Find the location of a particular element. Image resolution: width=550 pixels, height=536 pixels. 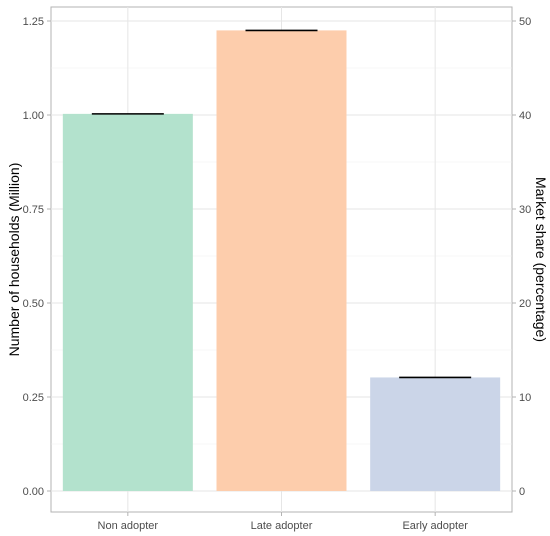

y2-tick-label: 10 is located at coordinates (525, 398).